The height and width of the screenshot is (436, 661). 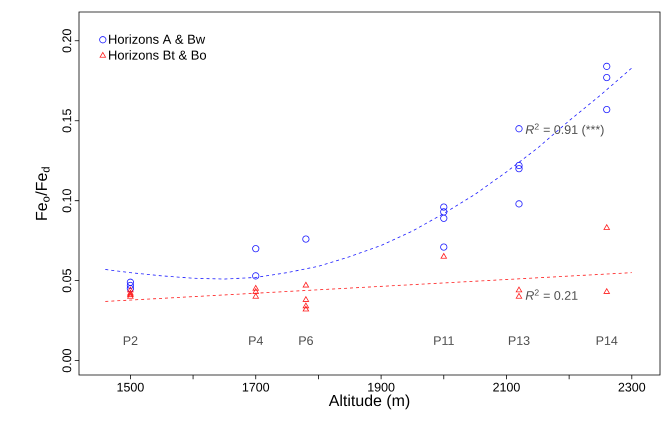 I want to click on y-axis-title: Fe$_{o}$/Fe$_{d}$, so click(x=42, y=193).